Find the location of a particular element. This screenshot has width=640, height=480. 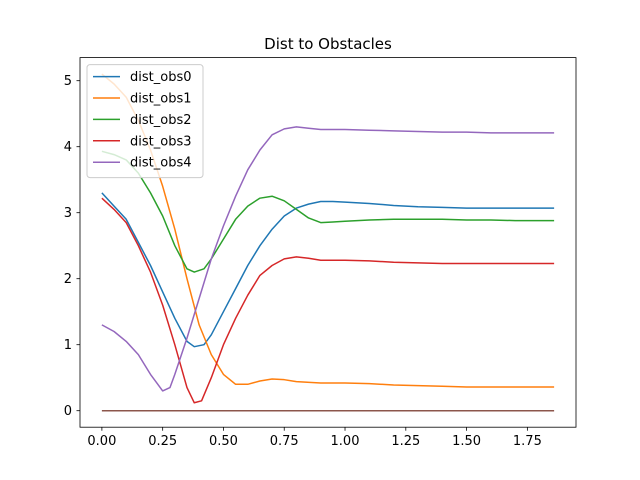

x-tick-label: 0.00 is located at coordinates (101, 441).